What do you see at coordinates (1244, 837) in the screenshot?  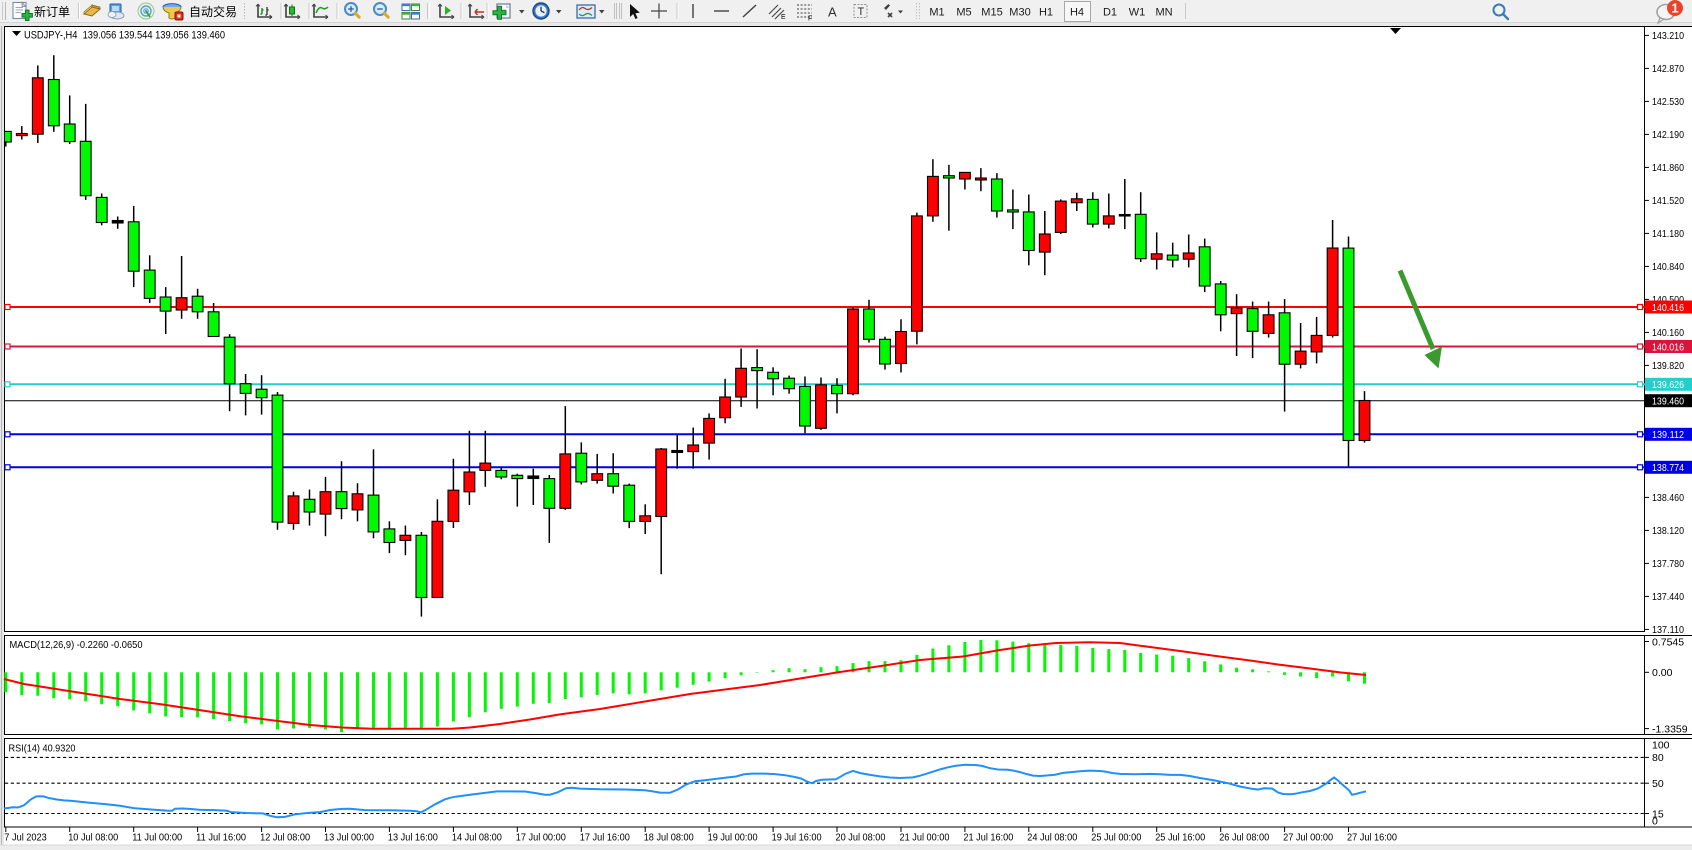 I see `svg-text: 26 Jul 08:00` at bounding box center [1244, 837].